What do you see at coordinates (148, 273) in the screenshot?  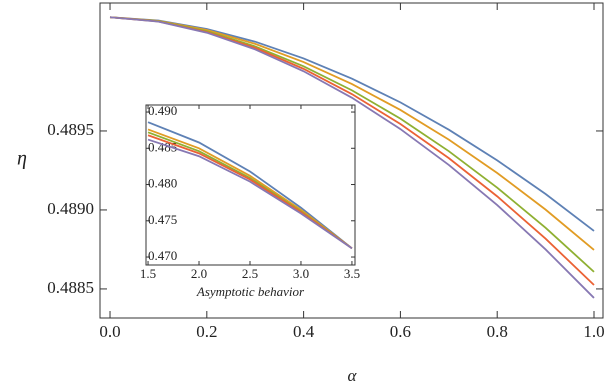 I see `x-tick-label: 1.5` at bounding box center [148, 273].